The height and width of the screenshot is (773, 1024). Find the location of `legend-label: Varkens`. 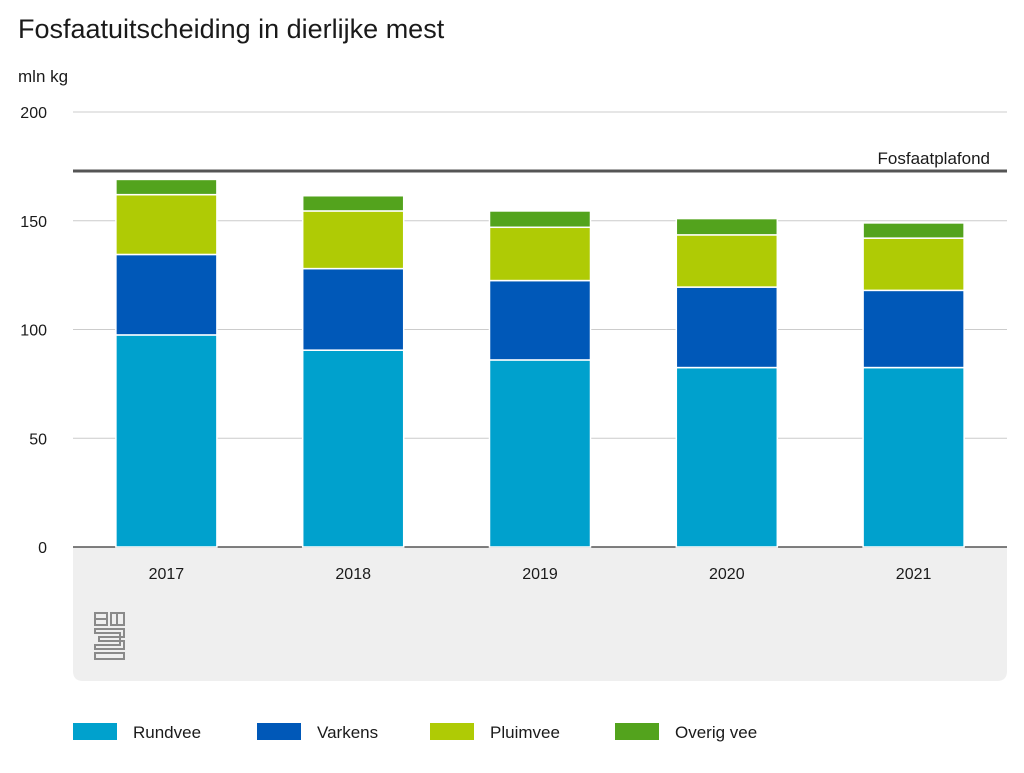

legend-label: Varkens is located at coordinates (347, 732).